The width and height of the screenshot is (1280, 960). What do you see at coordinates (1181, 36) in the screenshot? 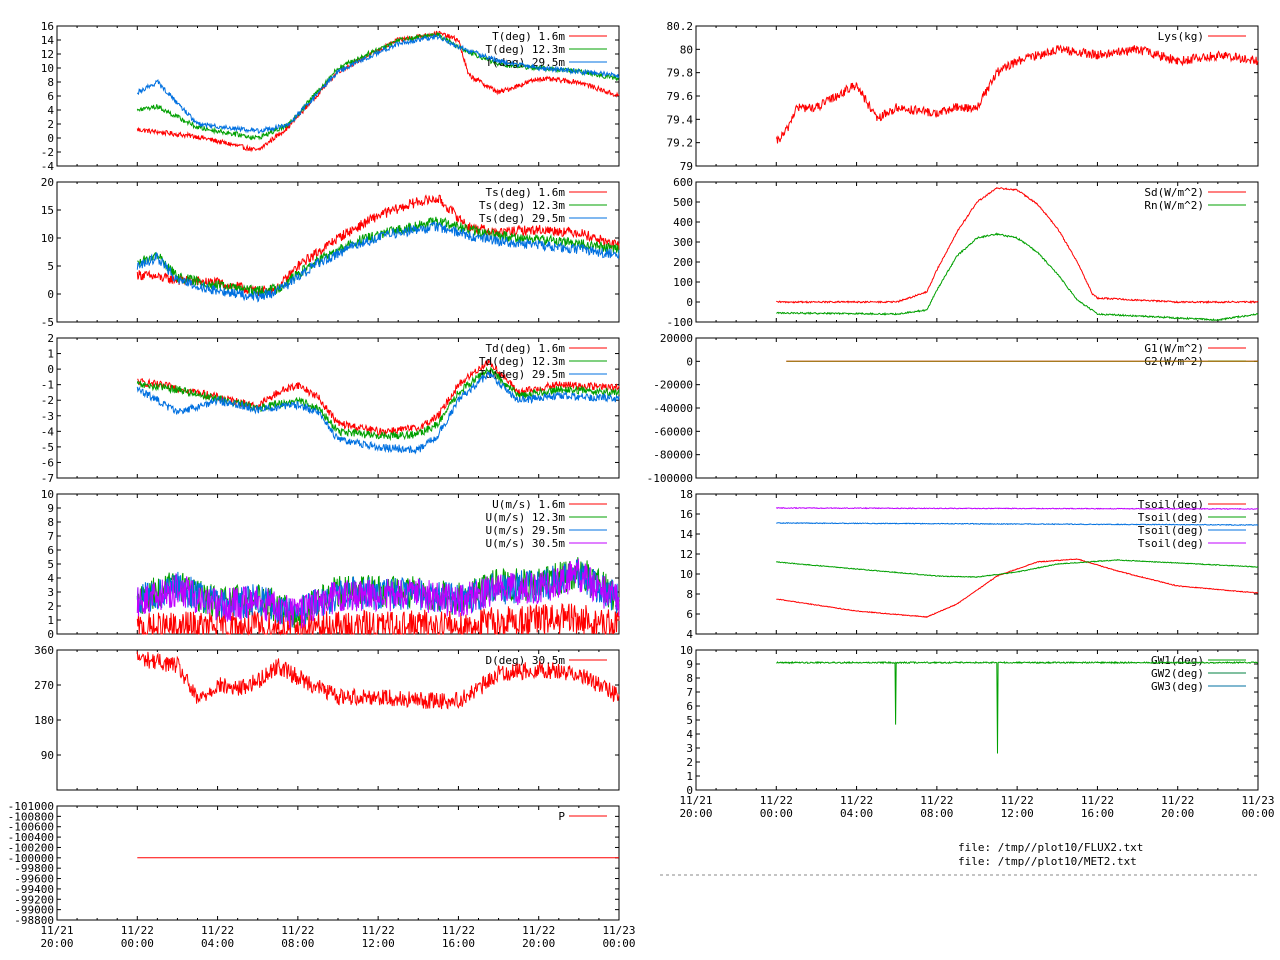
I see `legend-label: Lys(kg)` at bounding box center [1181, 36].